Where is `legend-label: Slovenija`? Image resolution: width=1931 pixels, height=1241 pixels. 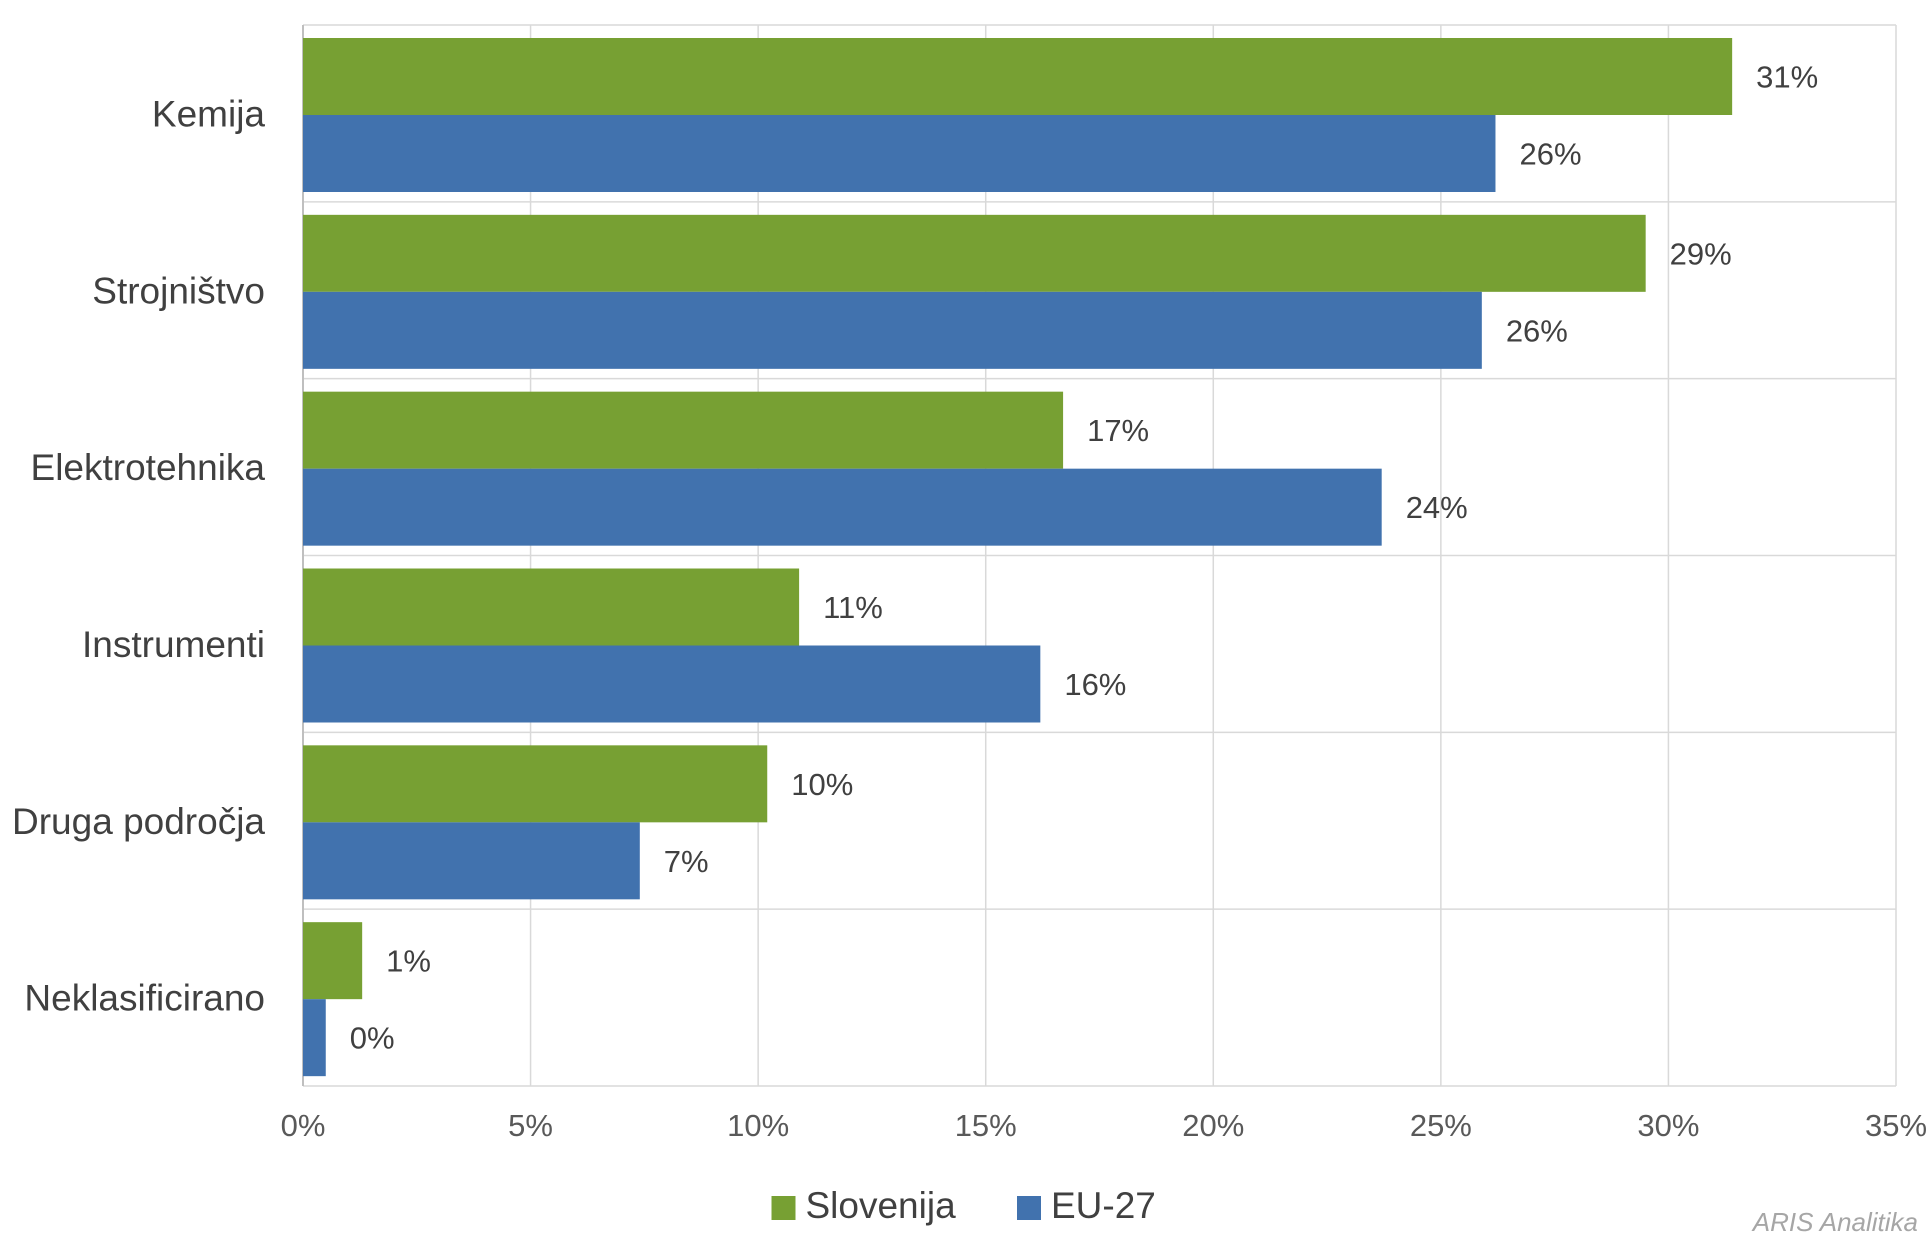 legend-label: Slovenija is located at coordinates (881, 1205).